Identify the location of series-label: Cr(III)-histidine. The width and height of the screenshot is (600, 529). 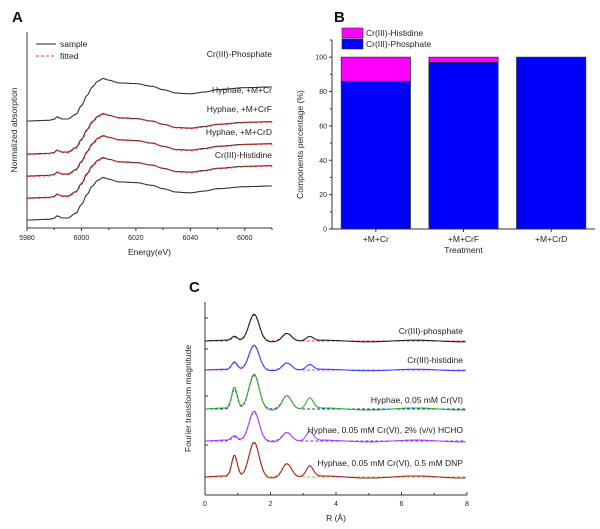
(435, 360).